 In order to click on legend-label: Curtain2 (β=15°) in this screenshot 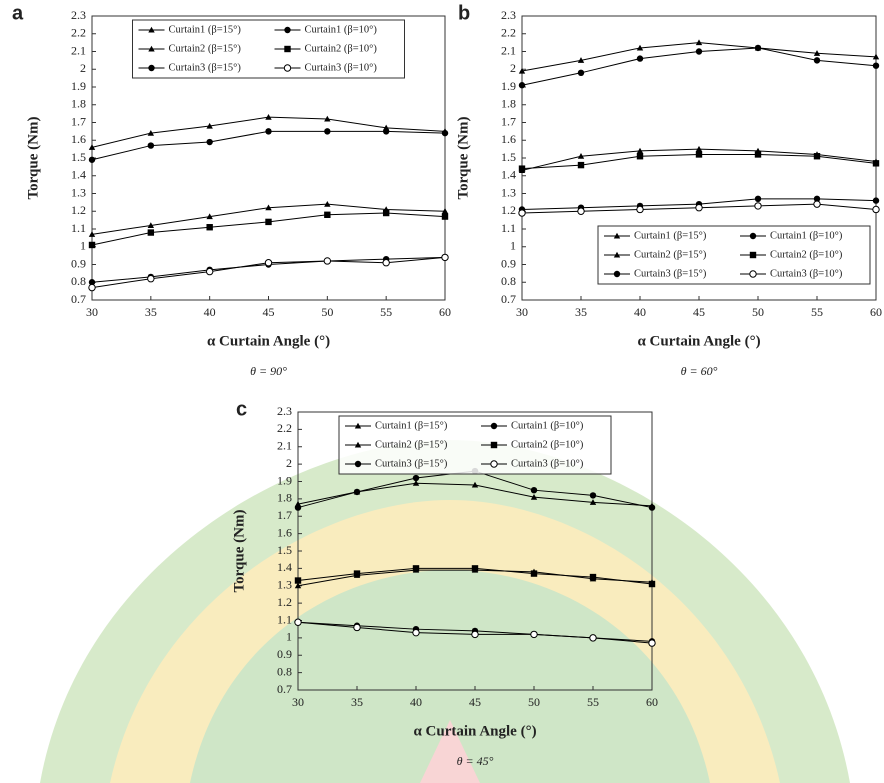, I will do `click(205, 48)`.